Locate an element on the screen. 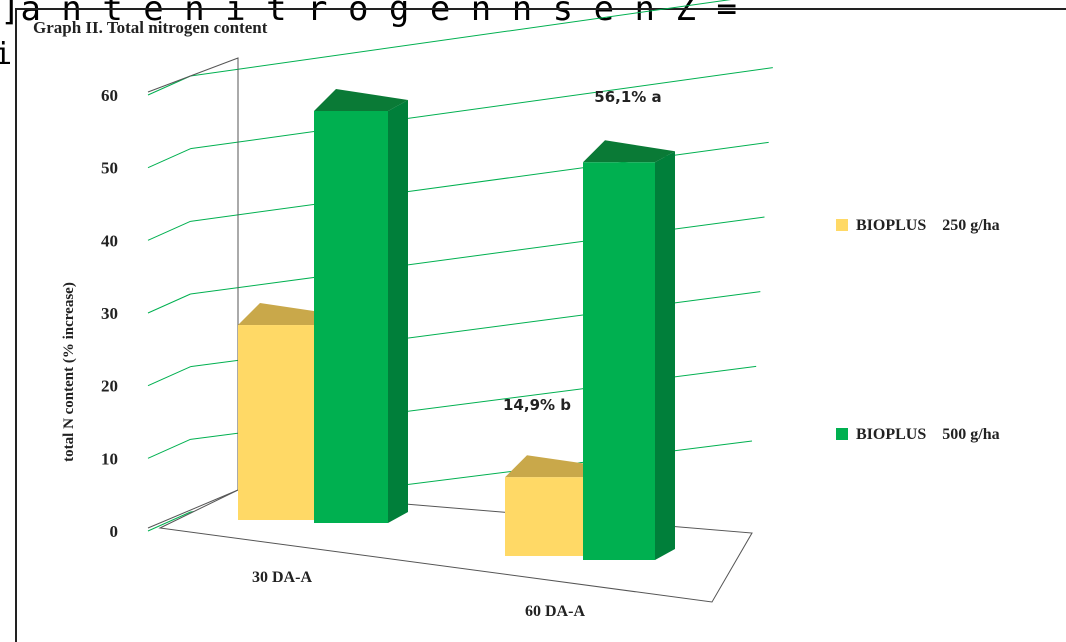 This screenshot has width=1066, height=642. legend-label-500: BIOPLUS 500 g/ha is located at coordinates (928, 434).